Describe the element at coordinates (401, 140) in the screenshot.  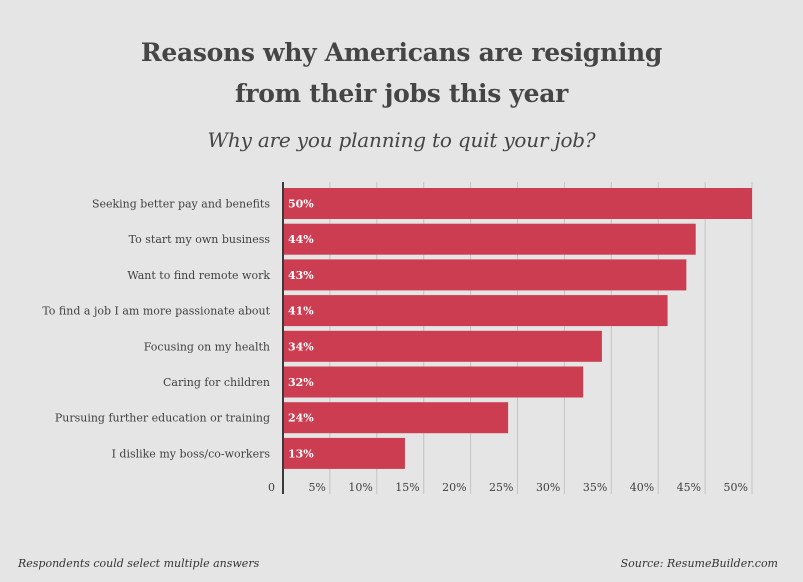
I see `chart-subtitle: Why are you planning to quit your job?` at that location.